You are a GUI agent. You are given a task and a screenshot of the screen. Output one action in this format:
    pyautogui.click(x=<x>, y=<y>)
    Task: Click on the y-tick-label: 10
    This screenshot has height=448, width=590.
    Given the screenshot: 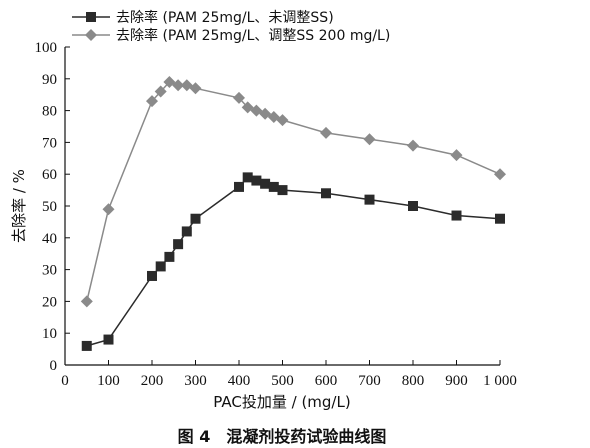 What is the action you would take?
    pyautogui.click(x=49, y=334)
    